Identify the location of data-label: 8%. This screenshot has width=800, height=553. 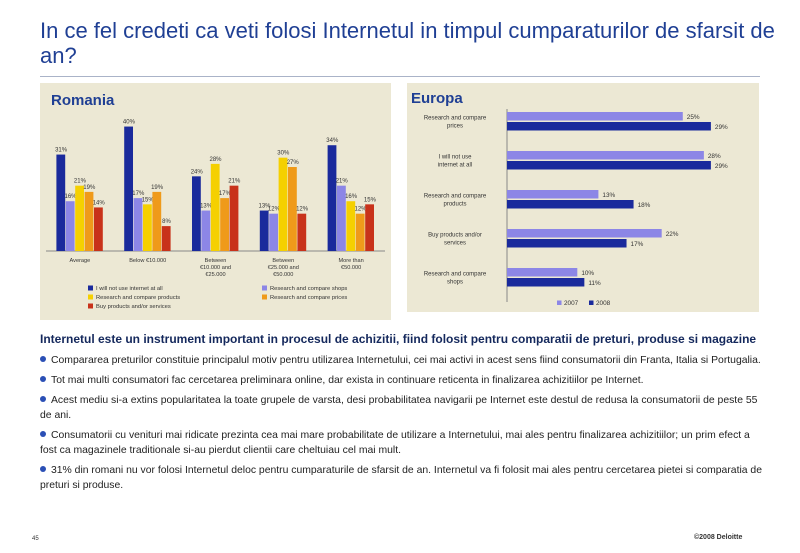
(166, 222).